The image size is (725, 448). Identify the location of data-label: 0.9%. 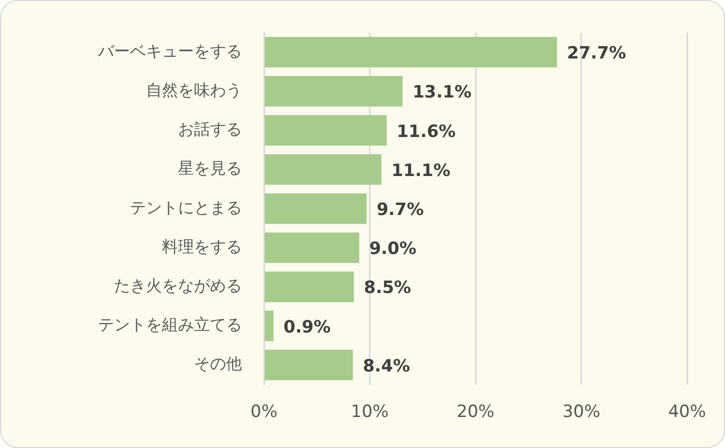
(307, 327).